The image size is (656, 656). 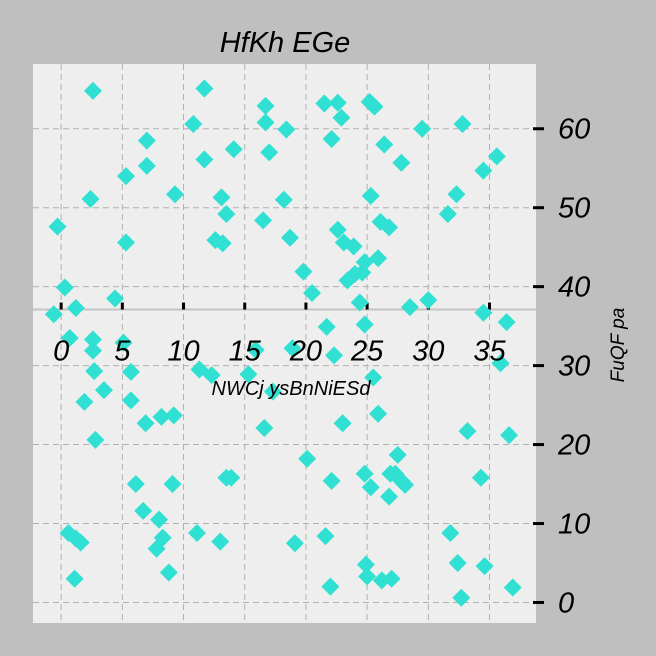 What do you see at coordinates (574, 525) in the screenshot?
I see `y-tick-label: 10` at bounding box center [574, 525].